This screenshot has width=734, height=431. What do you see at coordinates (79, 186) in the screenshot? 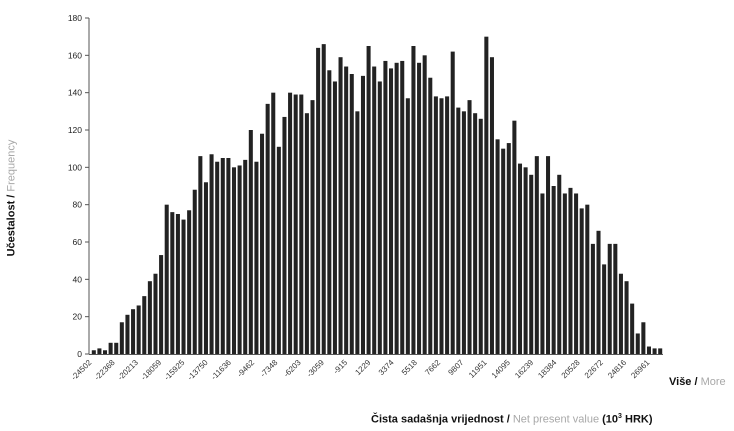
I see `y-axis: 0 20 40 60 80 100 120 140 160 180` at bounding box center [79, 186].